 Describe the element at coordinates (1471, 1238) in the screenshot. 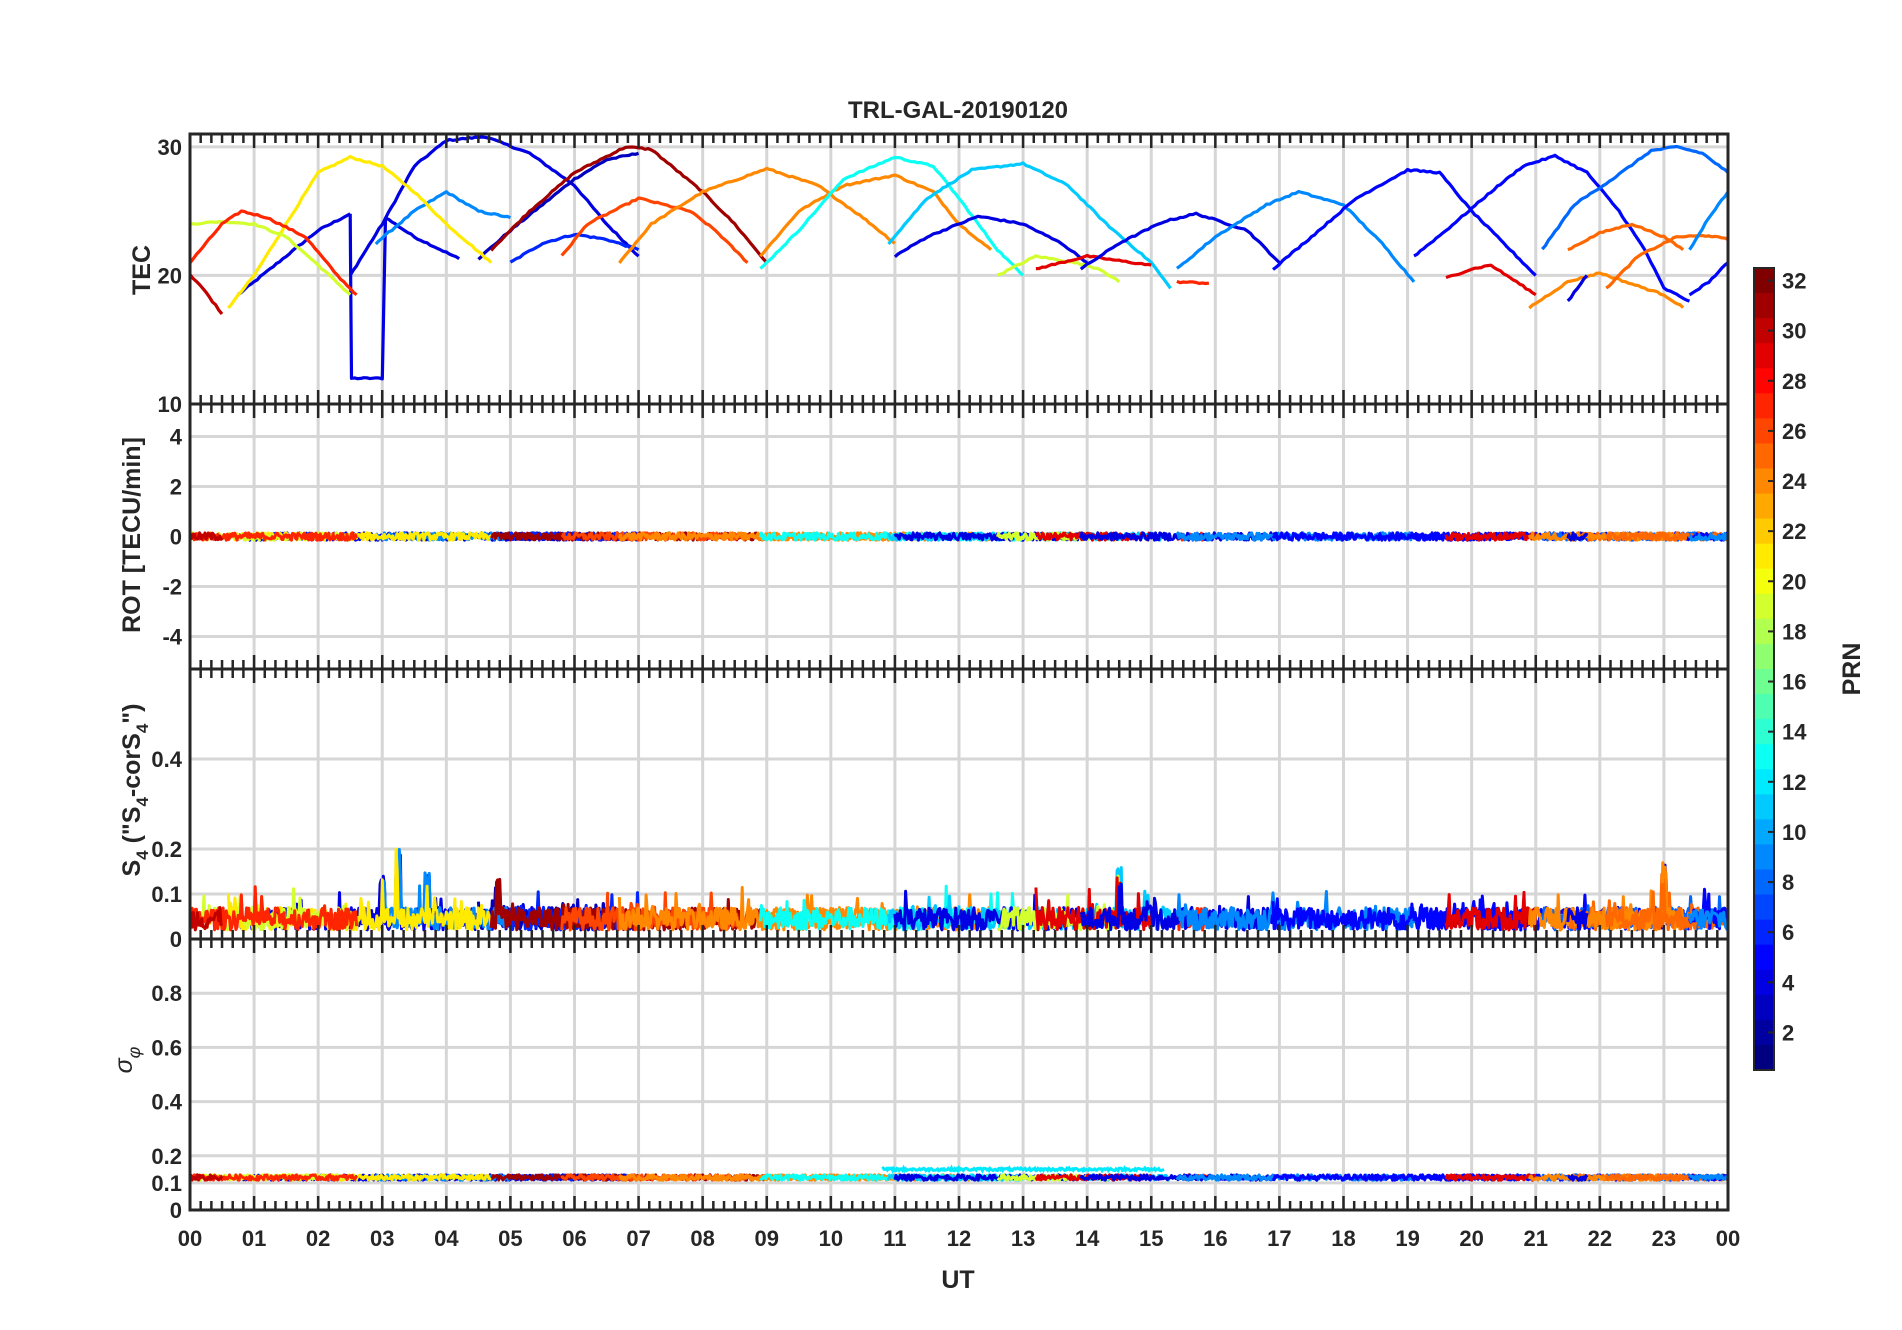

I see `x-tick-label: 20` at that location.